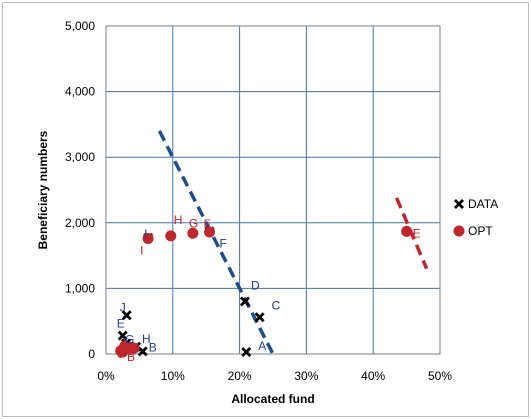  What do you see at coordinates (153, 347) in the screenshot?
I see `data-label-b: B` at bounding box center [153, 347].